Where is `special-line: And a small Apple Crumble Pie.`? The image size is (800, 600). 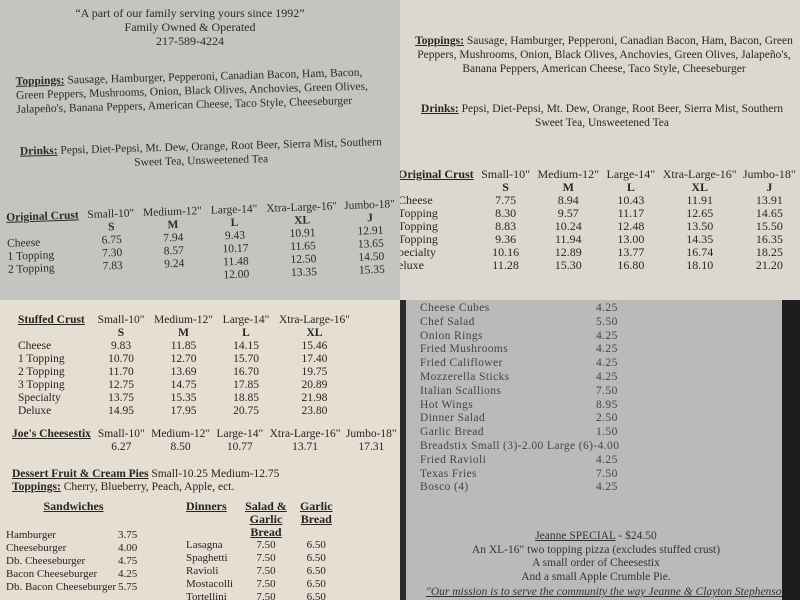
special-line: And a small Apple Crumble Pie. is located at coordinates (596, 576).